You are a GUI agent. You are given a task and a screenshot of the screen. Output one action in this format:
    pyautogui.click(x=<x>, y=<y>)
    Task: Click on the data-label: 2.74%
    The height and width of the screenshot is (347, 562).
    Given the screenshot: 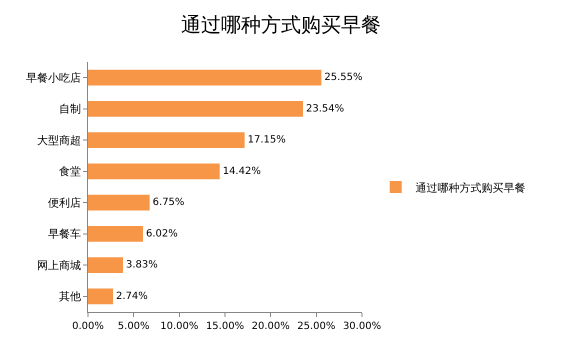 What is the action you would take?
    pyautogui.click(x=132, y=296)
    